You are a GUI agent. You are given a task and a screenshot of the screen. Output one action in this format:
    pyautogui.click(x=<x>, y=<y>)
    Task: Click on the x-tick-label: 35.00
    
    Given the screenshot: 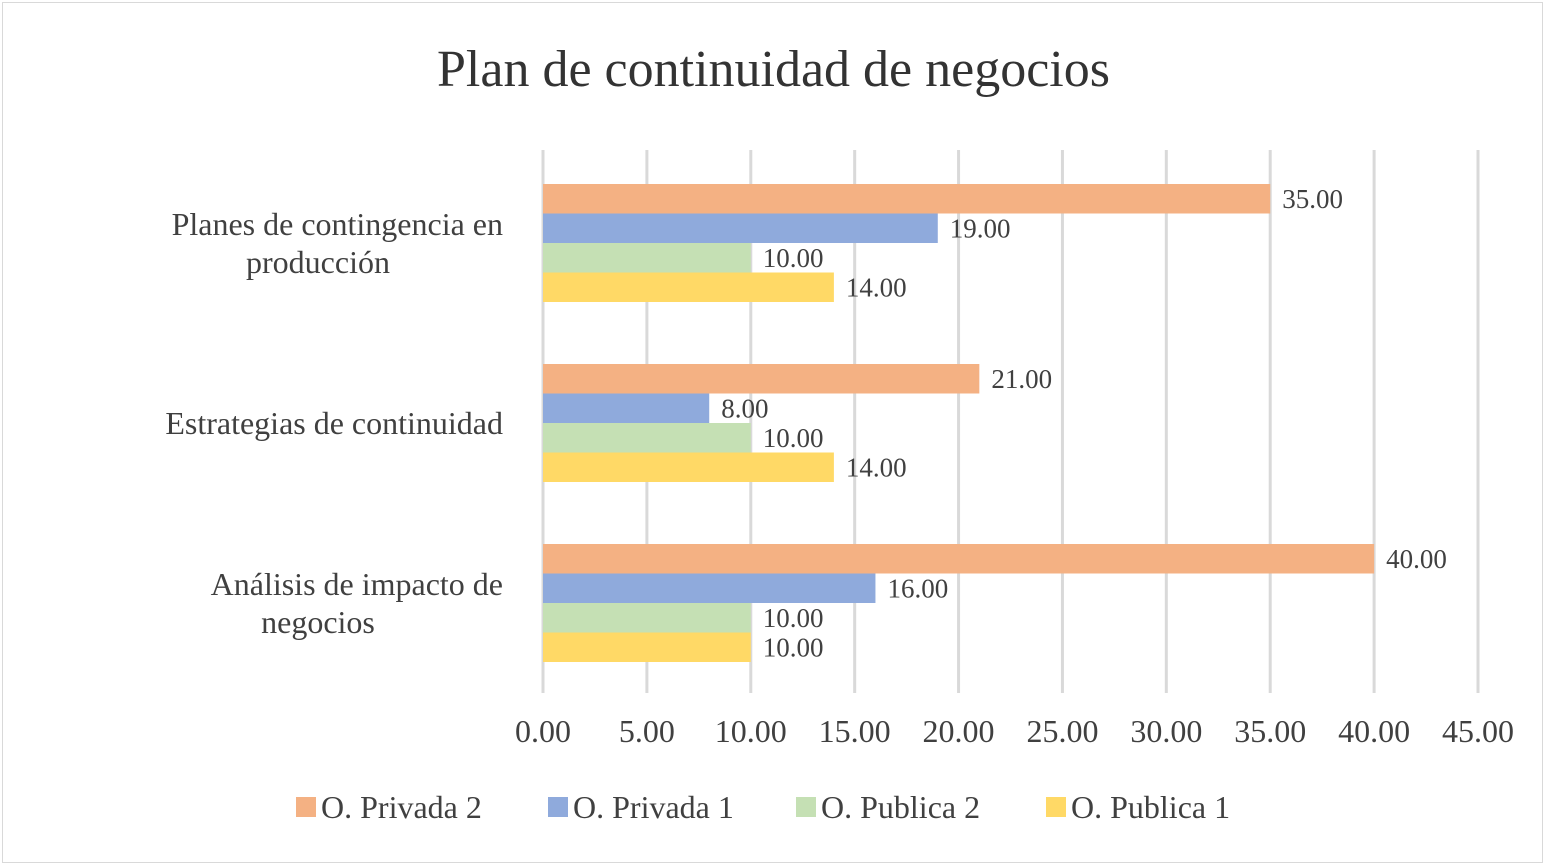 What is the action you would take?
    pyautogui.click(x=1270, y=731)
    